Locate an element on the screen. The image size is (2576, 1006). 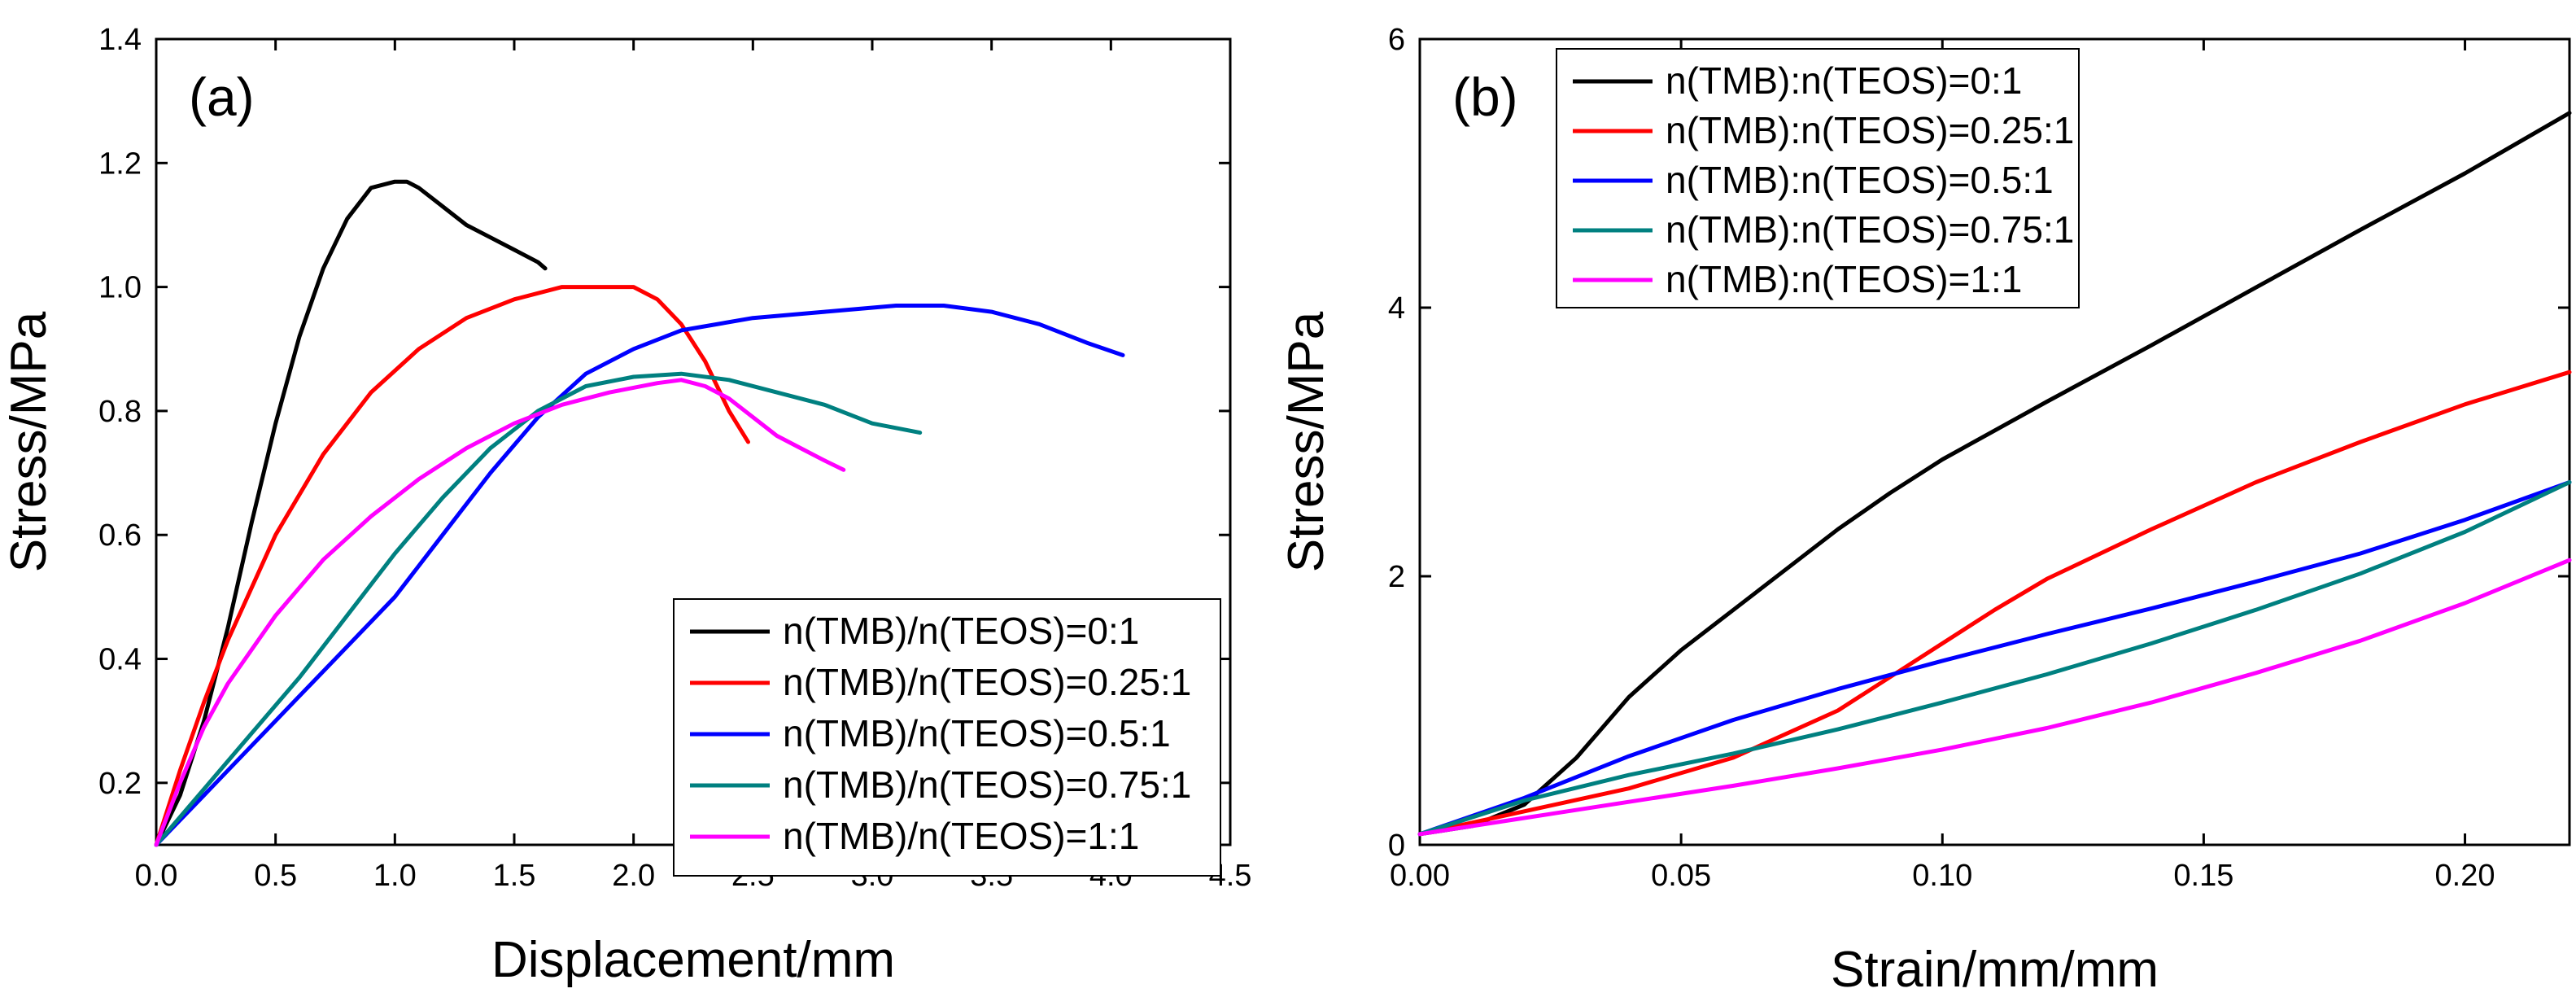
legend-label: n(TMB)/n(TEOS)=1:1 is located at coordinates (961, 836).